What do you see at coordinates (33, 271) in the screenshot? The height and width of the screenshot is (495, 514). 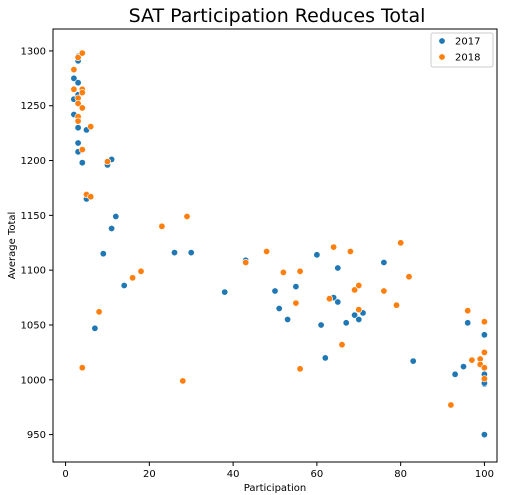 I see `y-tick-label: 1100` at bounding box center [33, 271].